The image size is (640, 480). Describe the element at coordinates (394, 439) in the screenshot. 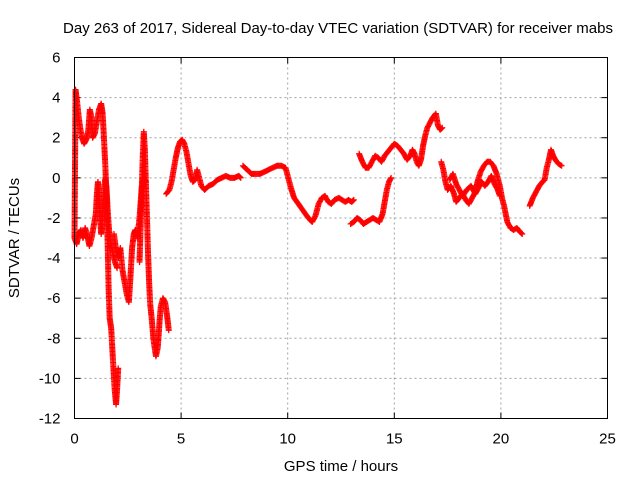

I see `x-tick-label: 15` at that location.